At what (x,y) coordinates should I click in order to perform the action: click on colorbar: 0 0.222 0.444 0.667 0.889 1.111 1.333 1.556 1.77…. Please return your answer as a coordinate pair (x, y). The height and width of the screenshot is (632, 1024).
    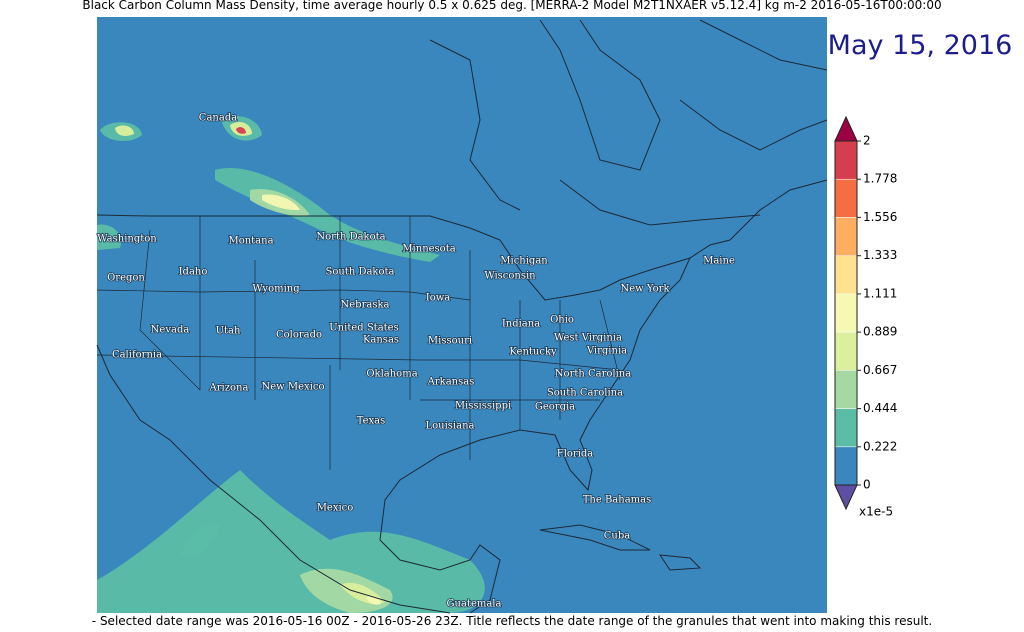
    Looking at the image, I should click on (865, 317).